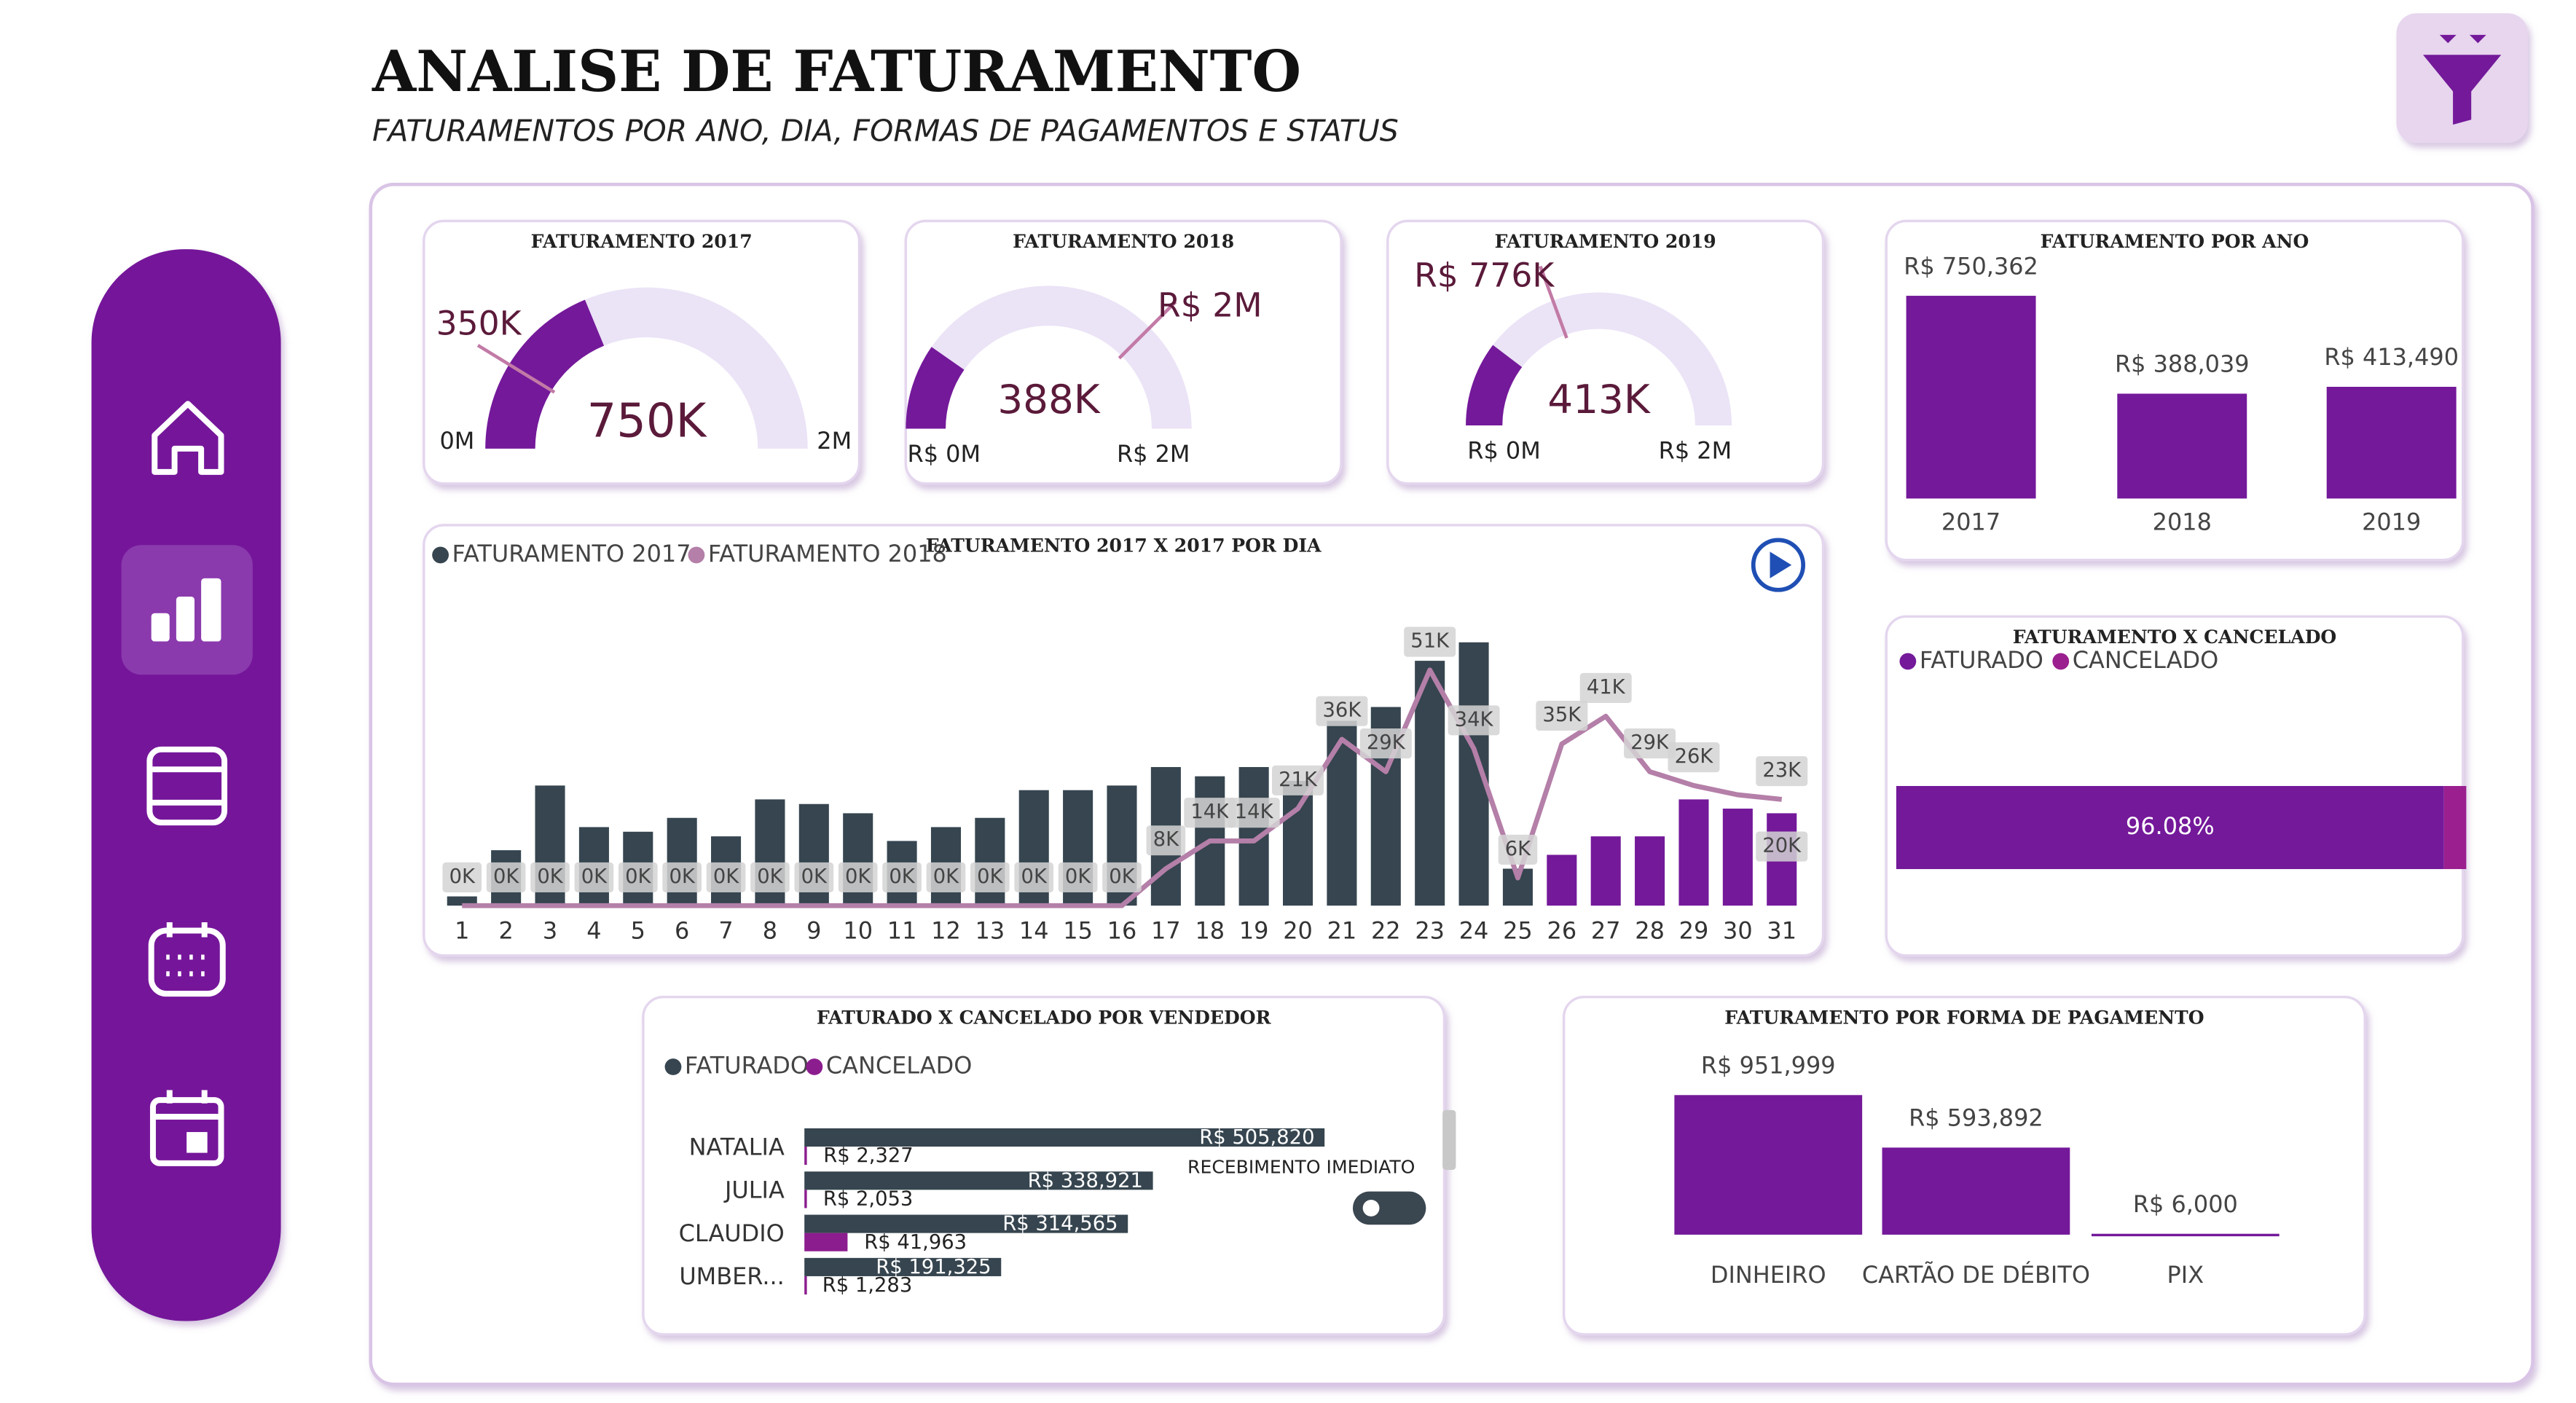  Describe the element at coordinates (1254, 931) in the screenshot. I see `x-tick-label: 19` at that location.